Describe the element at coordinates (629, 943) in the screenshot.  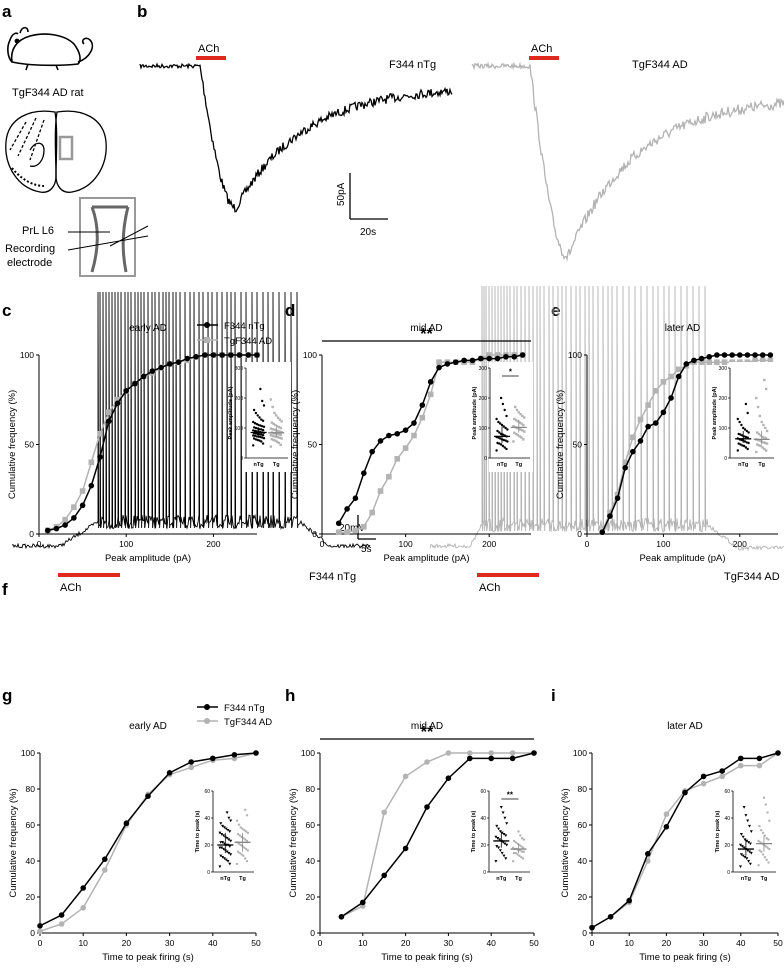
I see `x-tick-label-i: 10` at that location.